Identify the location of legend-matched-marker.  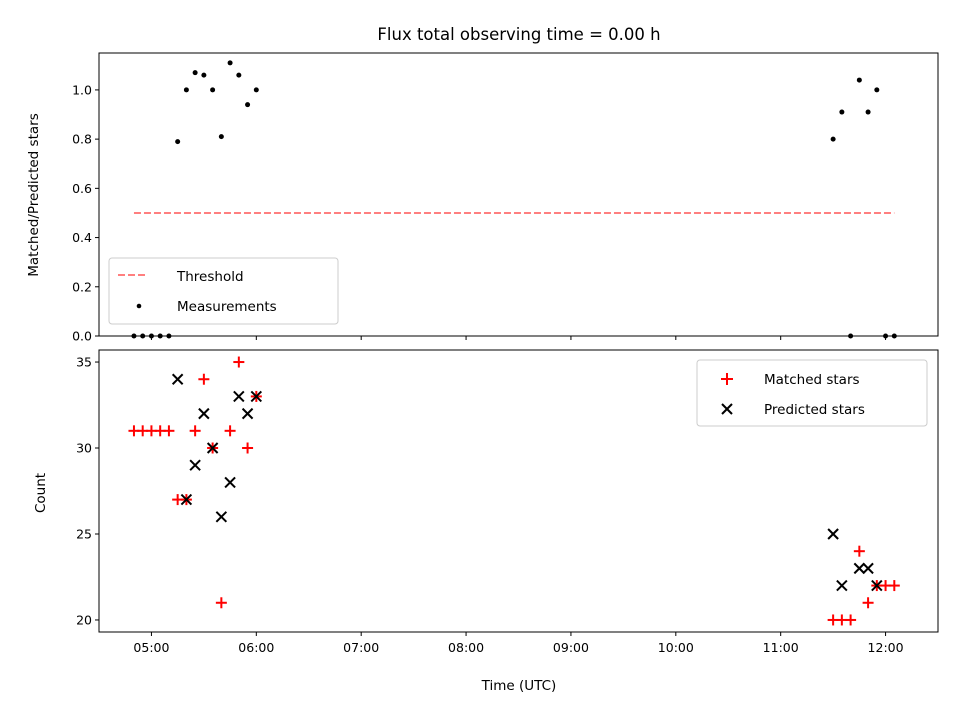
(727, 379).